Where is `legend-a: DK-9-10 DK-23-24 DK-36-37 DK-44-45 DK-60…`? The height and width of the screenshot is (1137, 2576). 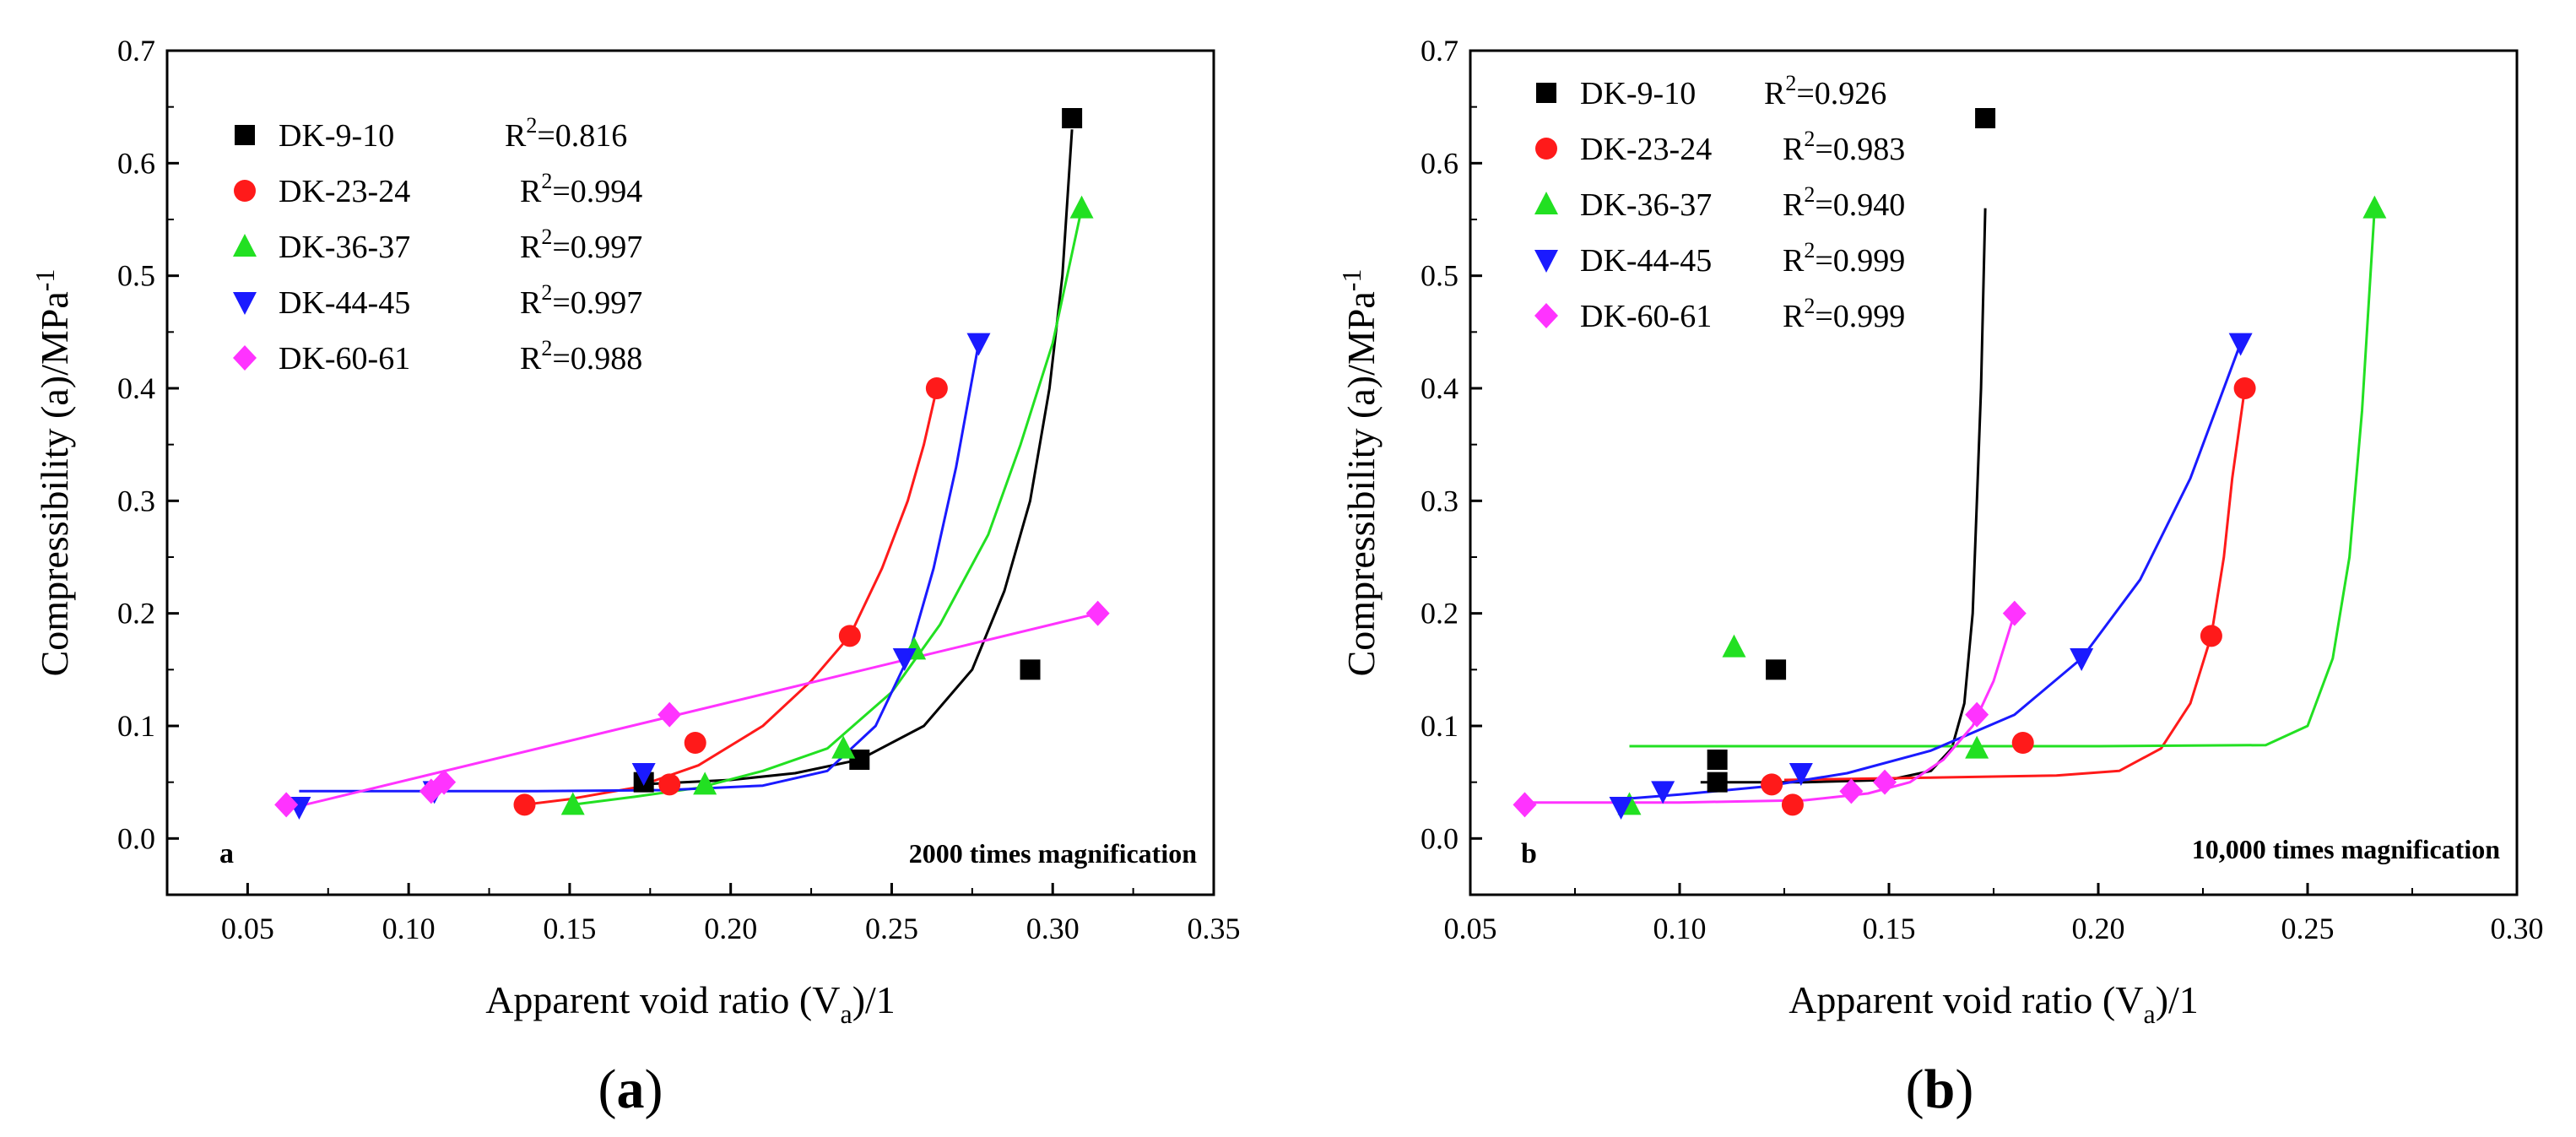 legend-a: DK-9-10 DK-23-24 DK-36-37 DK-44-45 DK-60… is located at coordinates (437, 244).